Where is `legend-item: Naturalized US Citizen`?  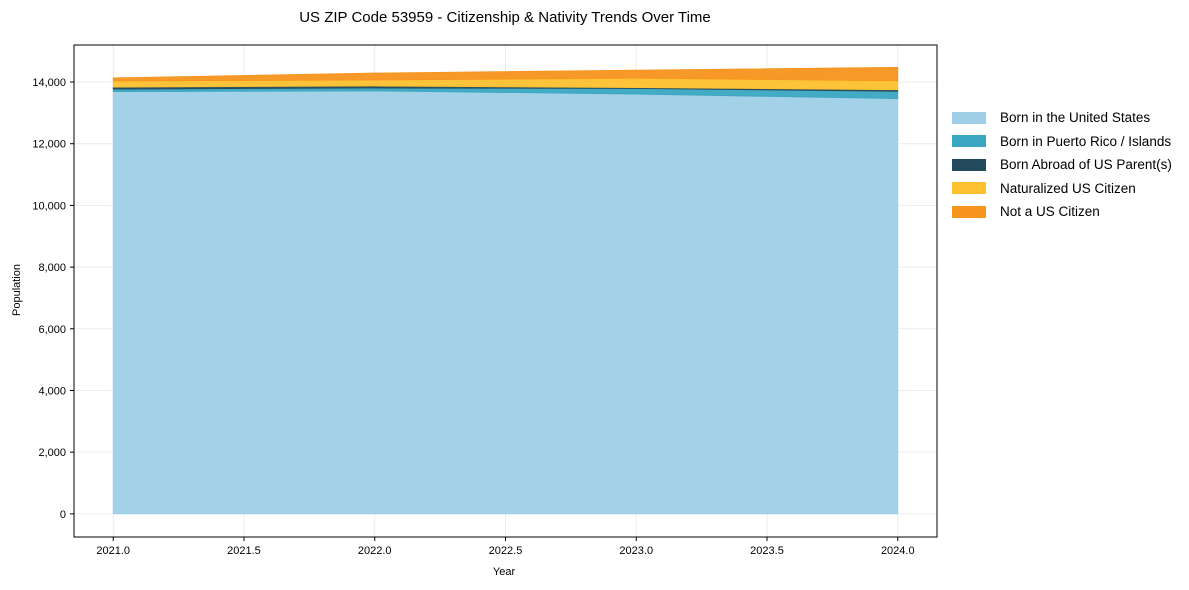 legend-item: Naturalized US Citizen is located at coordinates (1062, 189).